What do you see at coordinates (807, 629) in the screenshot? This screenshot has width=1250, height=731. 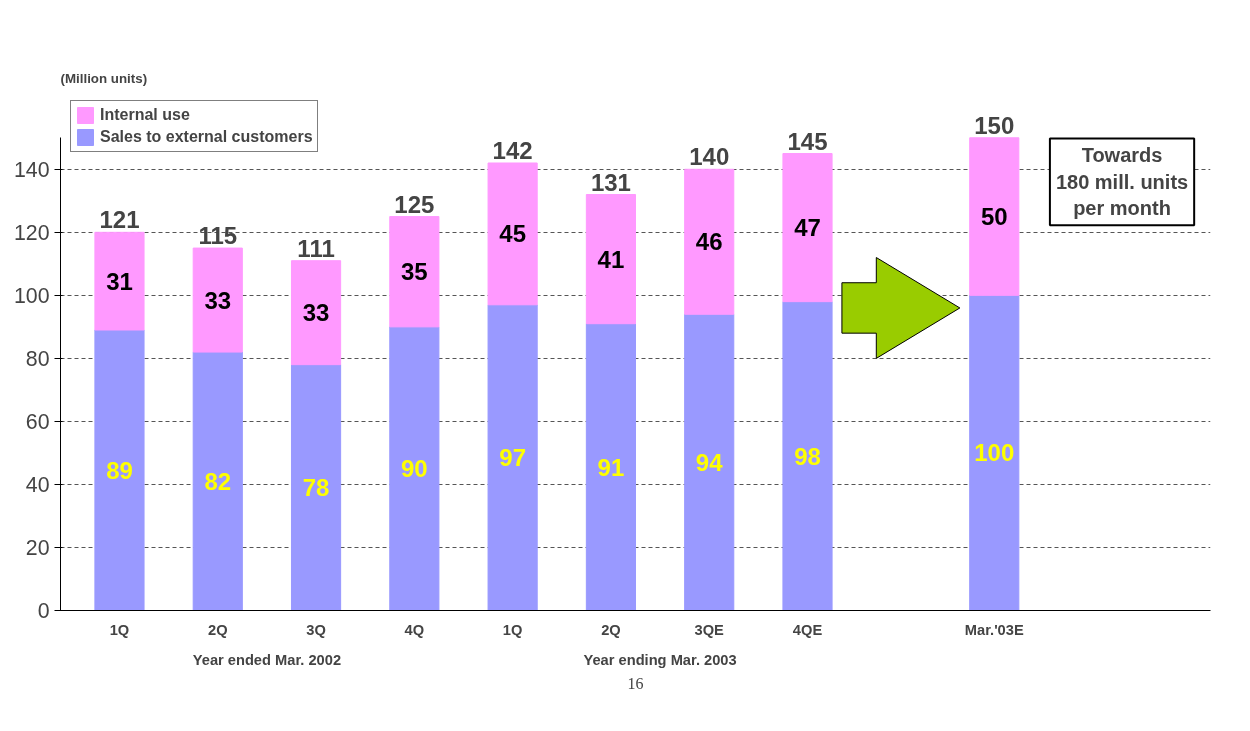 I see `x-tick-label: 4QE` at bounding box center [807, 629].